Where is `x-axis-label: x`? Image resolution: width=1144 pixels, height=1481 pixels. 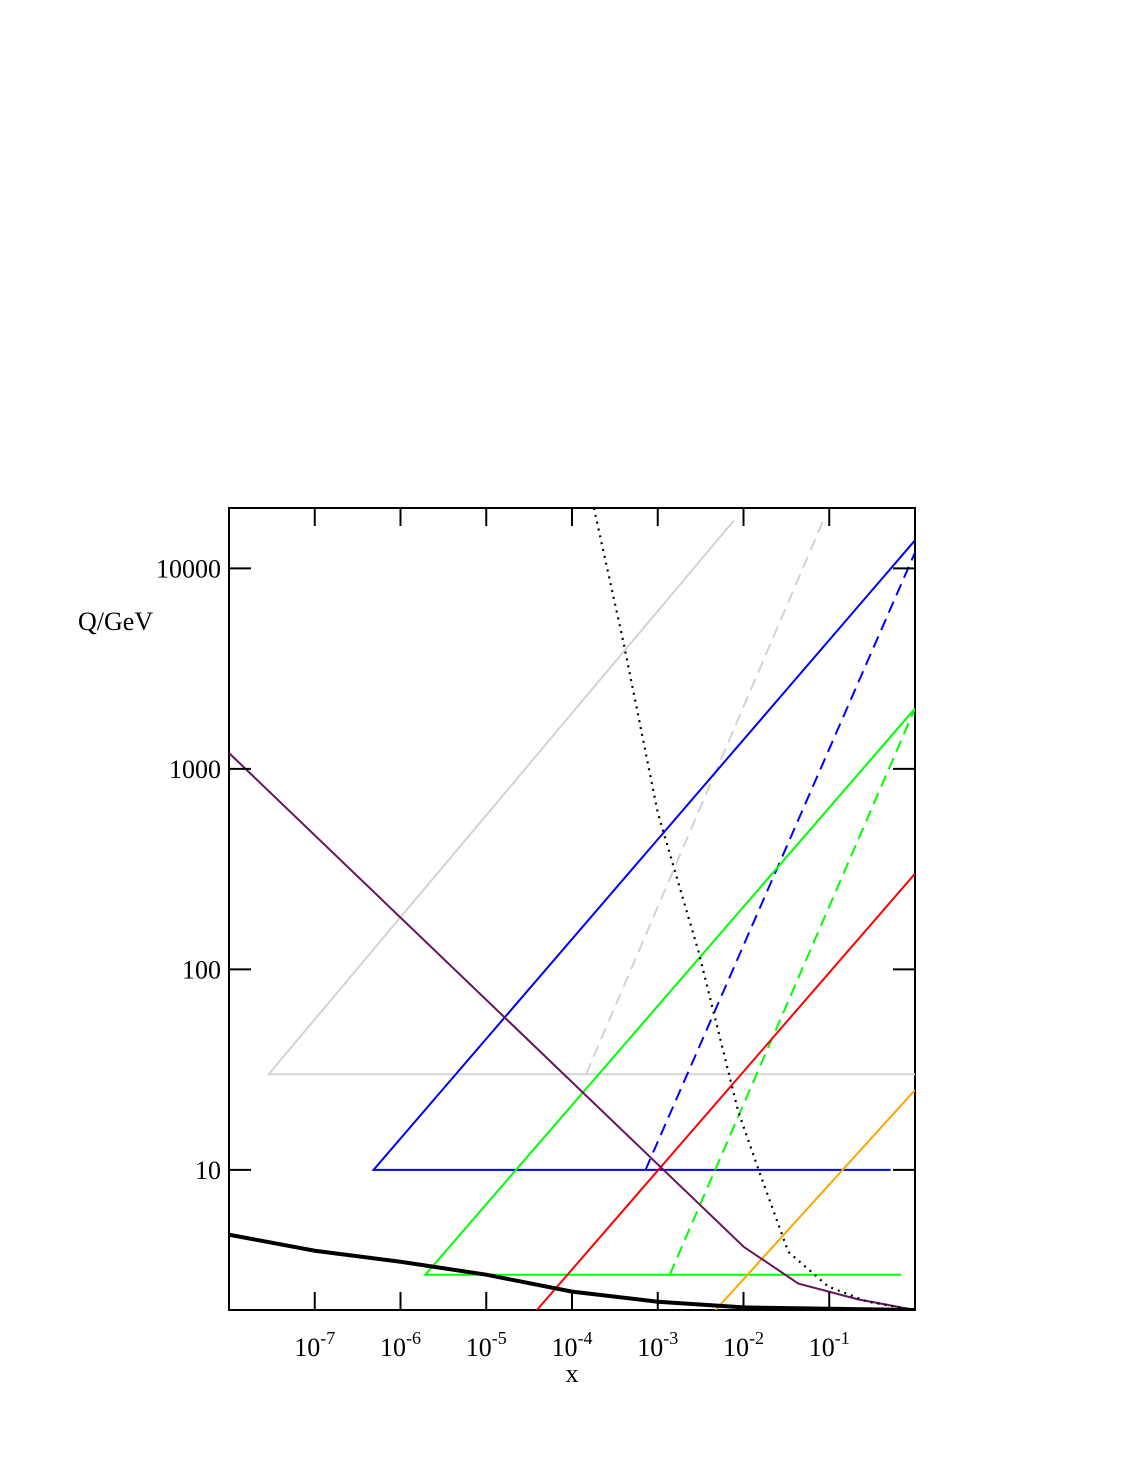
x-axis-label: x is located at coordinates (572, 1373).